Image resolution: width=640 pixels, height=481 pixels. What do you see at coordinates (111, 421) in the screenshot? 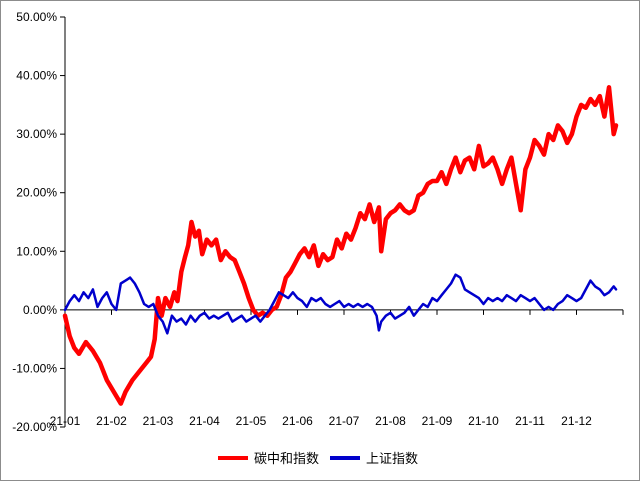
I see `x-tick-label: 21-02` at bounding box center [111, 421].